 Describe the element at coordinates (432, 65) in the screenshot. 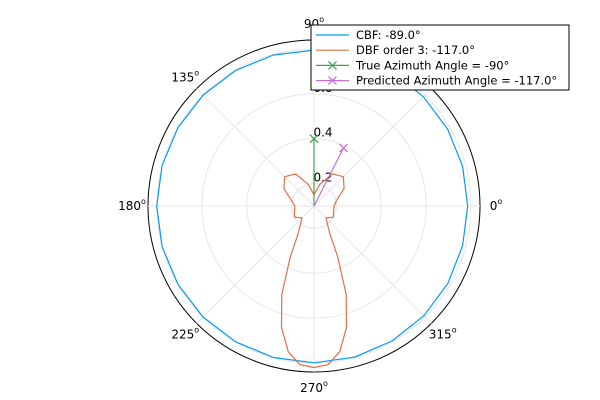

I see `legend-entry-2: True Azimuth Angle = -90°` at that location.